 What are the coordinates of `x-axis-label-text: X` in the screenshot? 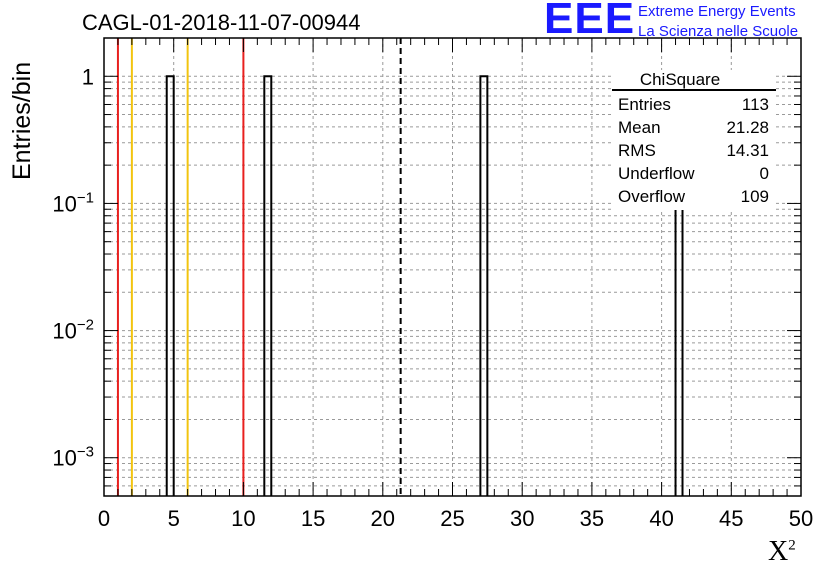 It's located at (778, 551).